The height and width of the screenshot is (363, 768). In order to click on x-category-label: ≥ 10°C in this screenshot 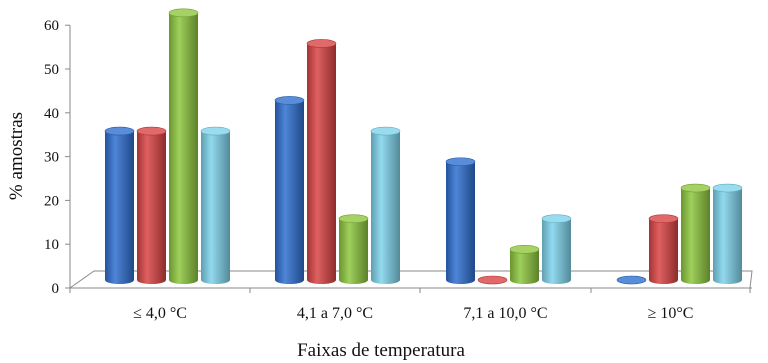, I will do `click(671, 313)`.